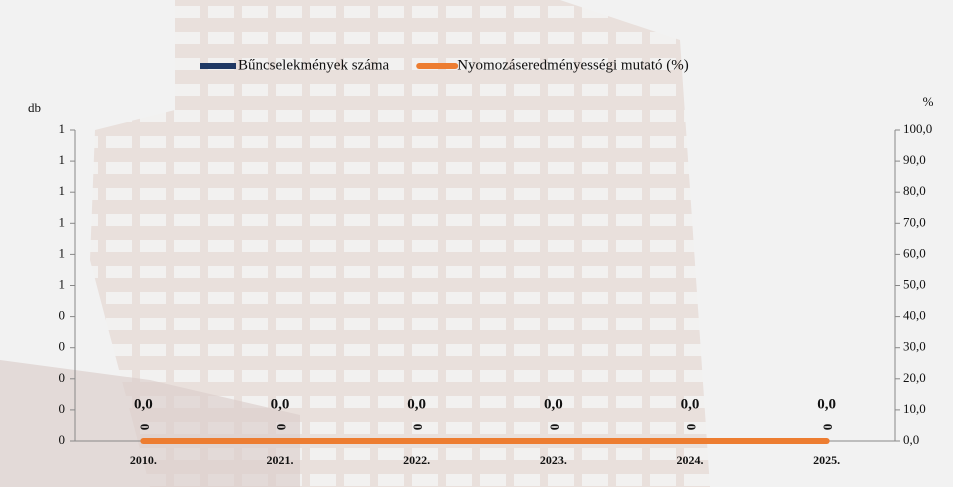 The width and height of the screenshot is (953, 492). I want to click on y2-tick-label: 100,0, so click(917, 128).